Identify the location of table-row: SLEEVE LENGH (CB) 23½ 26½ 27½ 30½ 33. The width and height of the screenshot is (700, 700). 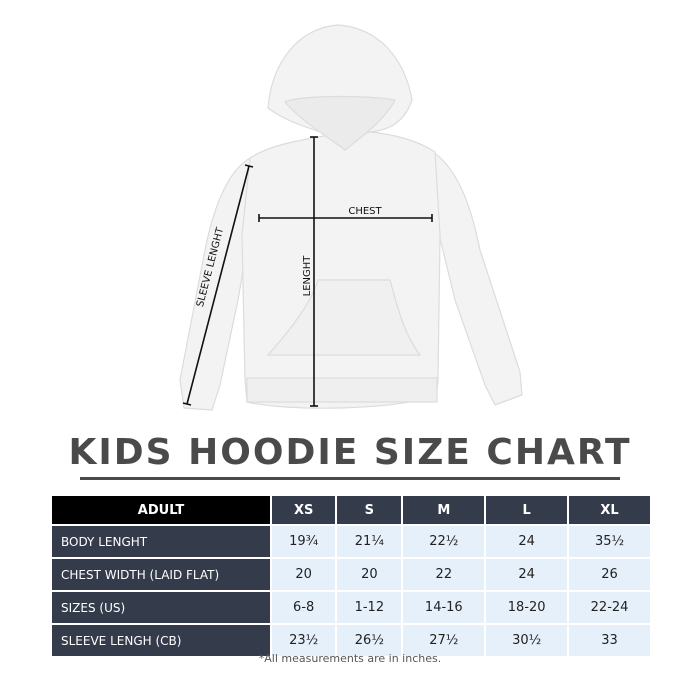
(351, 640).